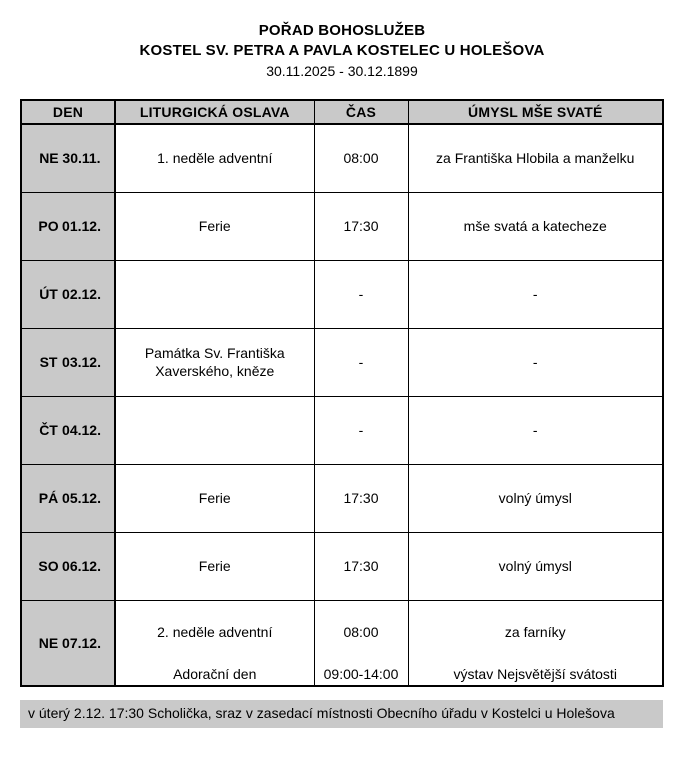 The width and height of the screenshot is (684, 768). What do you see at coordinates (48, 566) in the screenshot?
I see `day-abbreviation: SO` at bounding box center [48, 566].